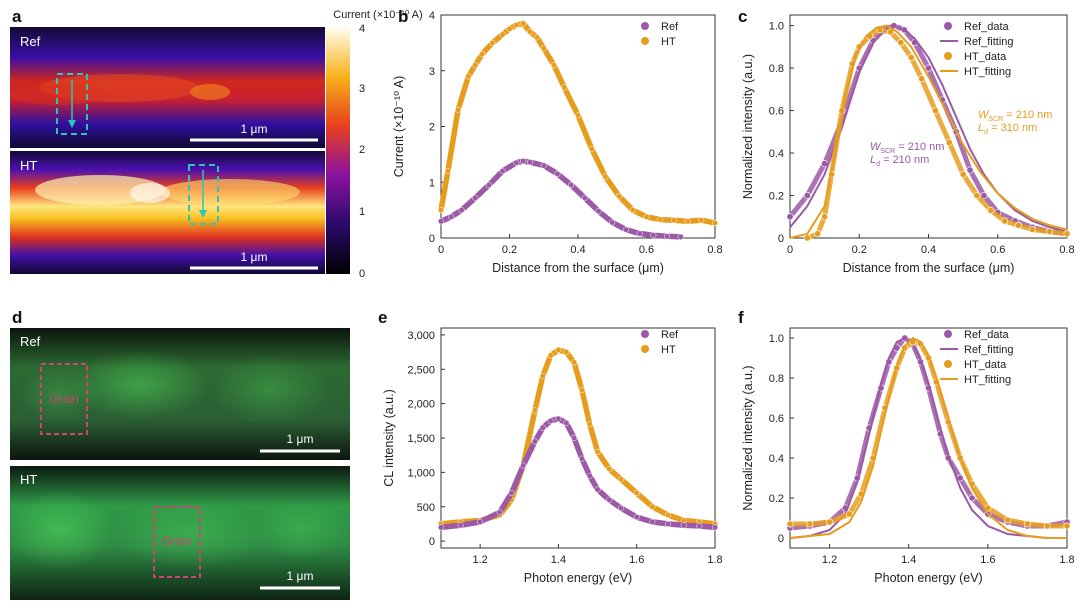 This screenshot has height=610, width=1080. What do you see at coordinates (645, 41) in the screenshot?
I see `legend-marker-HT` at bounding box center [645, 41].